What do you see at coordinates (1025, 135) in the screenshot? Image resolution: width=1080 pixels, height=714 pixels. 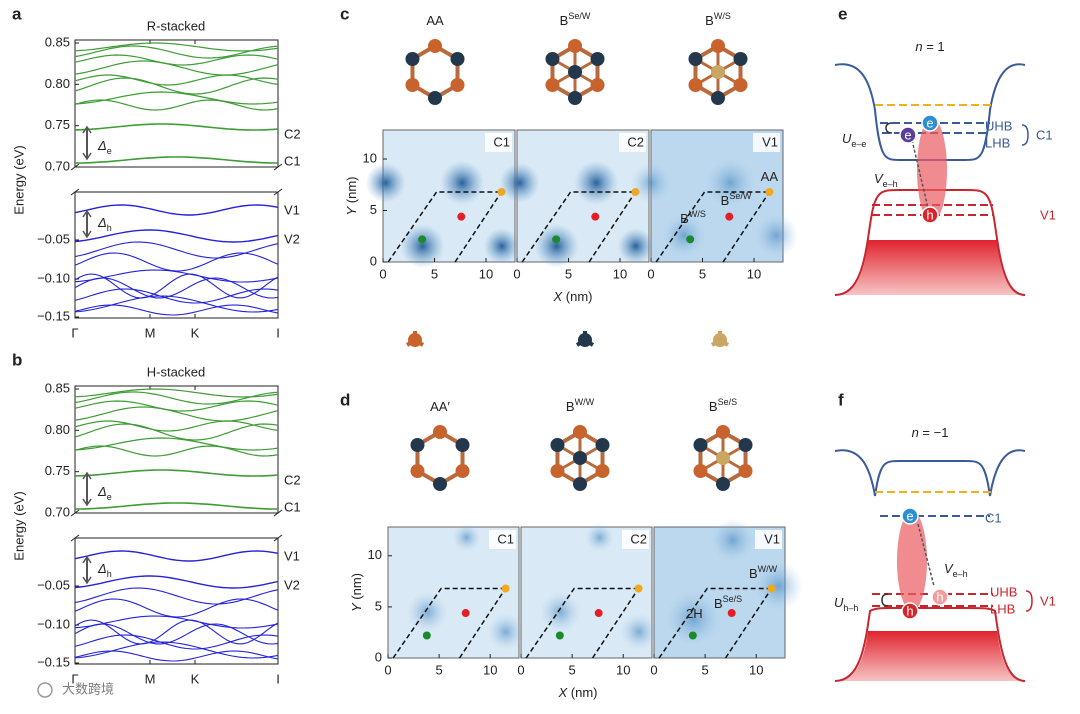 I see `brace` at bounding box center [1025, 135].